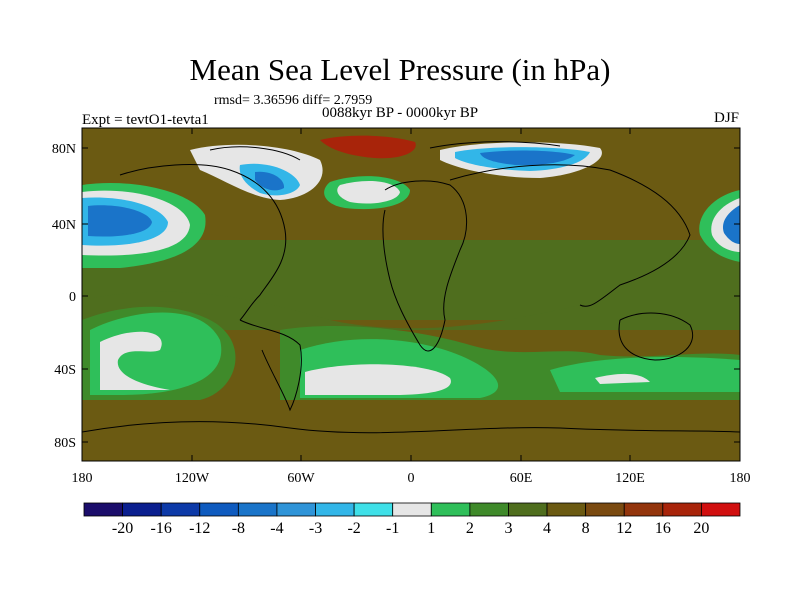  Describe the element at coordinates (411, 427) in the screenshot. I see `antarctica-coast` at that location.